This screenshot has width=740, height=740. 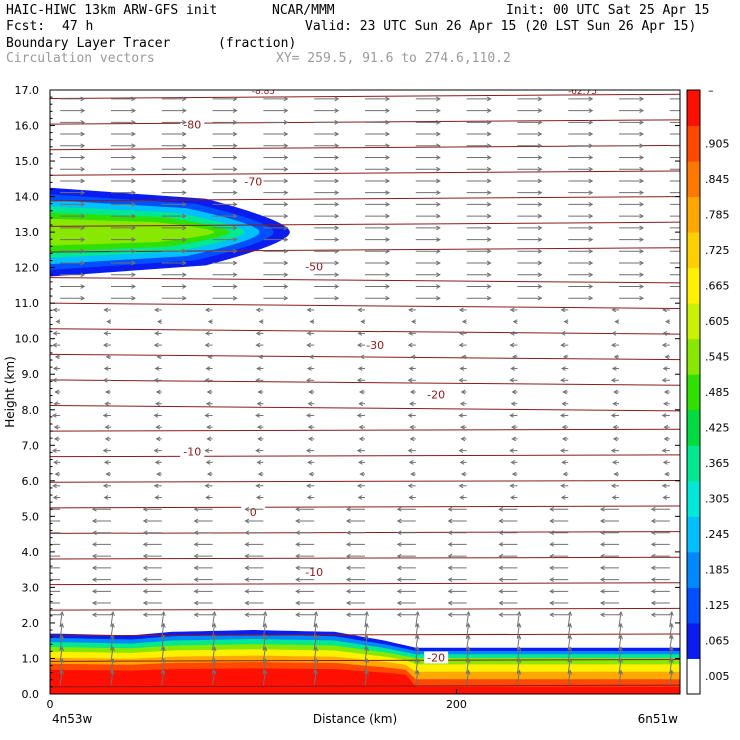 I want to click on field-name: Boundary Layer Tracer, so click(x=88, y=43).